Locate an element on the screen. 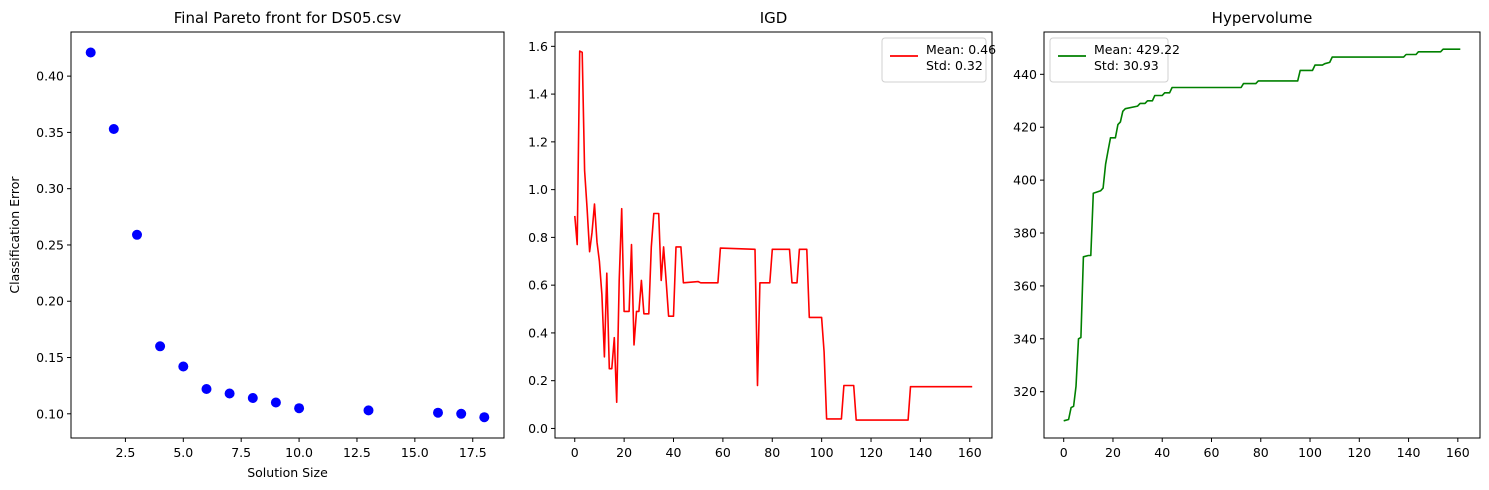 The image size is (1489, 490). y-tick-label: 0.30 is located at coordinates (50, 188).